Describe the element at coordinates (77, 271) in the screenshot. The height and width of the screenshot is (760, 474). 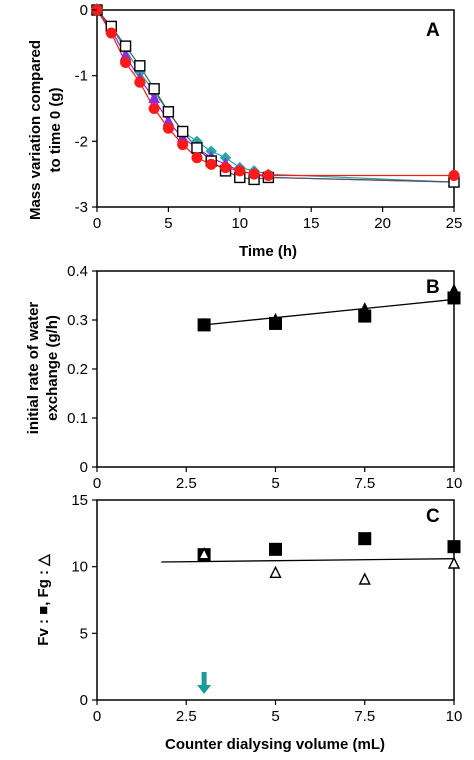
I see `panel-b-y-tick-label: 0.4` at that location.